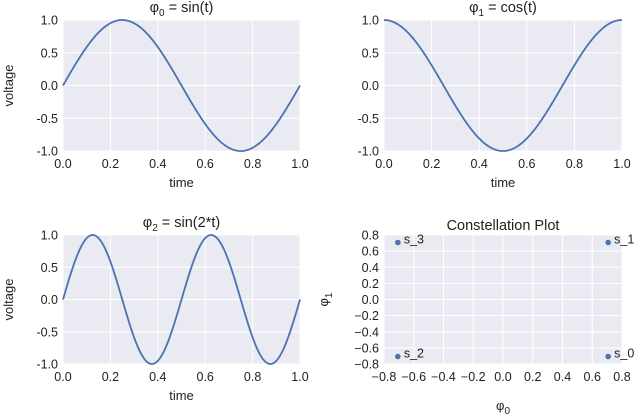 The image size is (640, 417). Describe the element at coordinates (366, 316) in the screenshot. I see `y-tick-label: −0.2` at that location.